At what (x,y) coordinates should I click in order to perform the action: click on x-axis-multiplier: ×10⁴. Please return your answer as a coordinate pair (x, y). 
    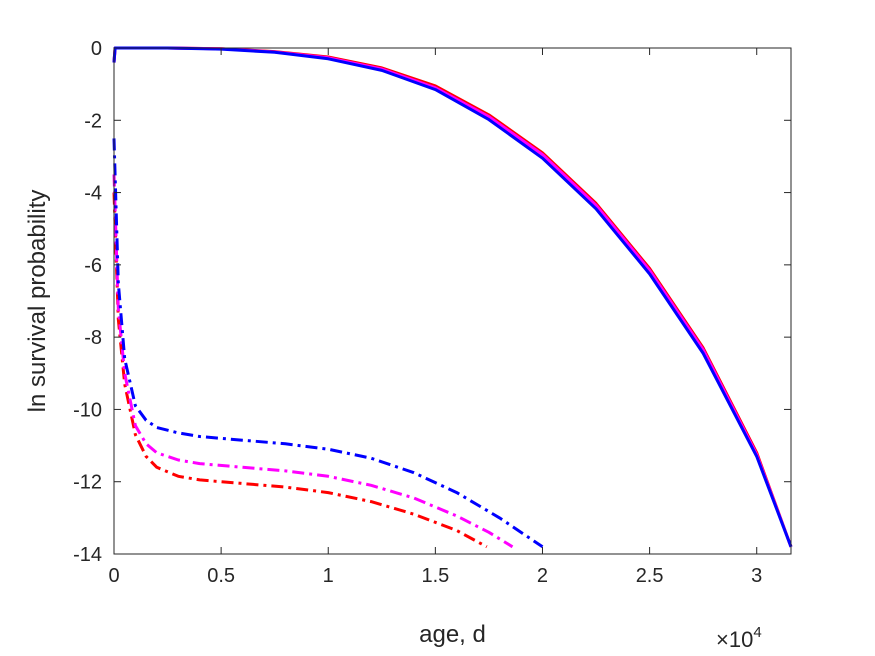
    Looking at the image, I should click on (739, 638).